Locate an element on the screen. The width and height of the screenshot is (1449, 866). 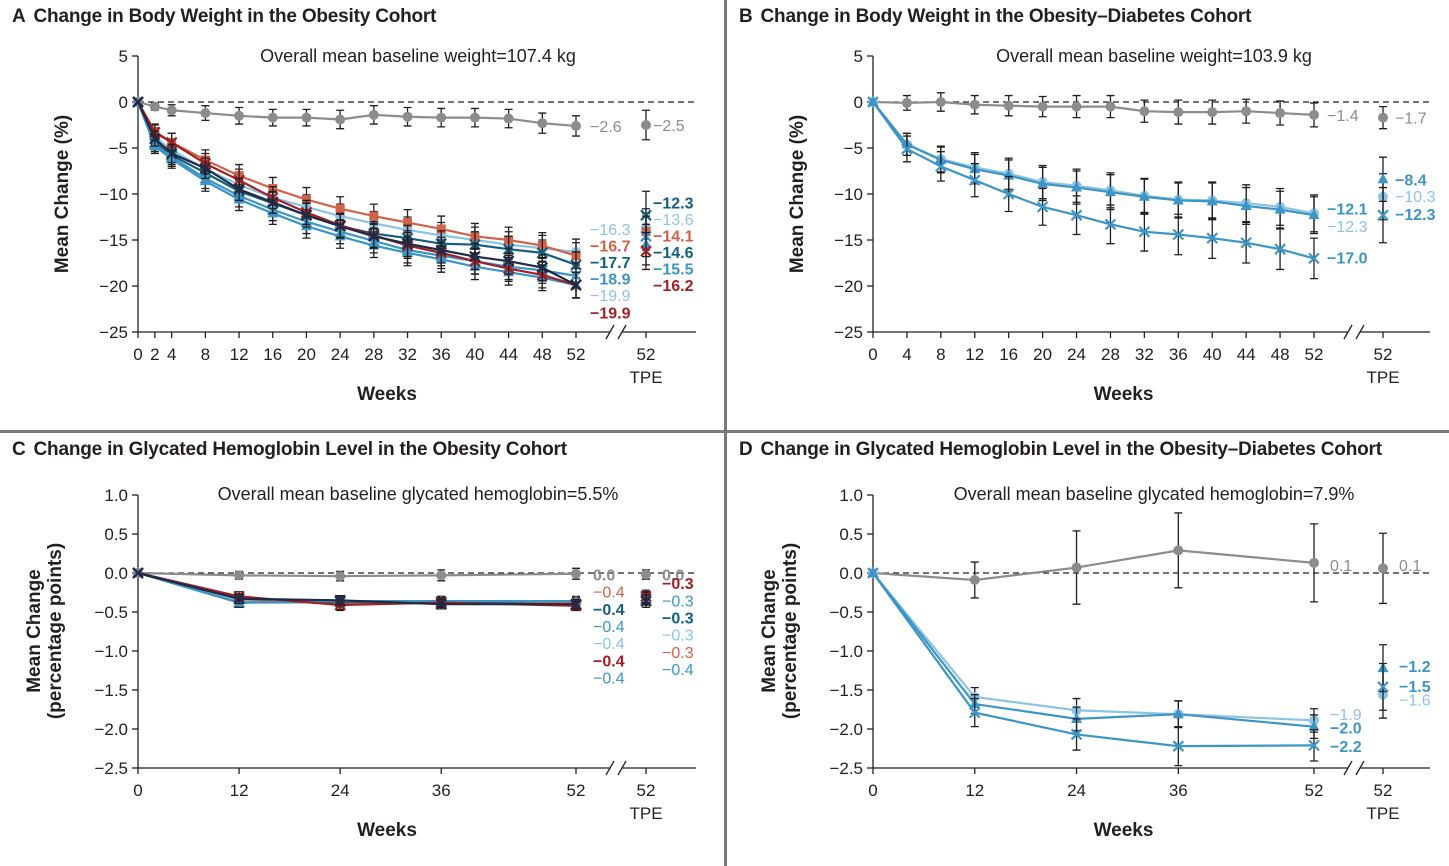
week52-value-label: −12.1 is located at coordinates (1347, 210).